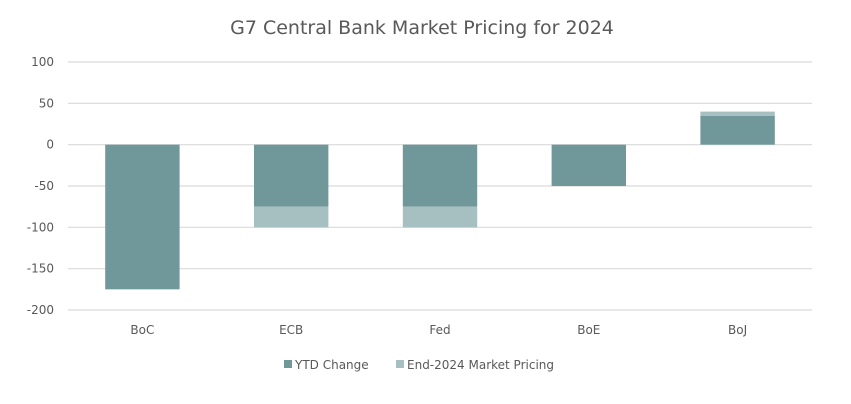  I want to click on legend-label: End-2024 Market Pricing, so click(480, 365).